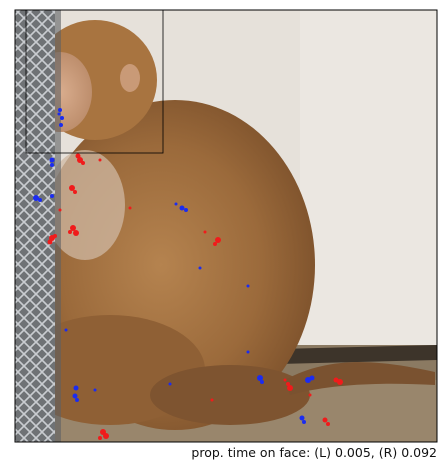 This screenshot has width=447, height=470. Describe the element at coordinates (388, 452) in the screenshot. I see `caption-right-label: (R)` at that location.